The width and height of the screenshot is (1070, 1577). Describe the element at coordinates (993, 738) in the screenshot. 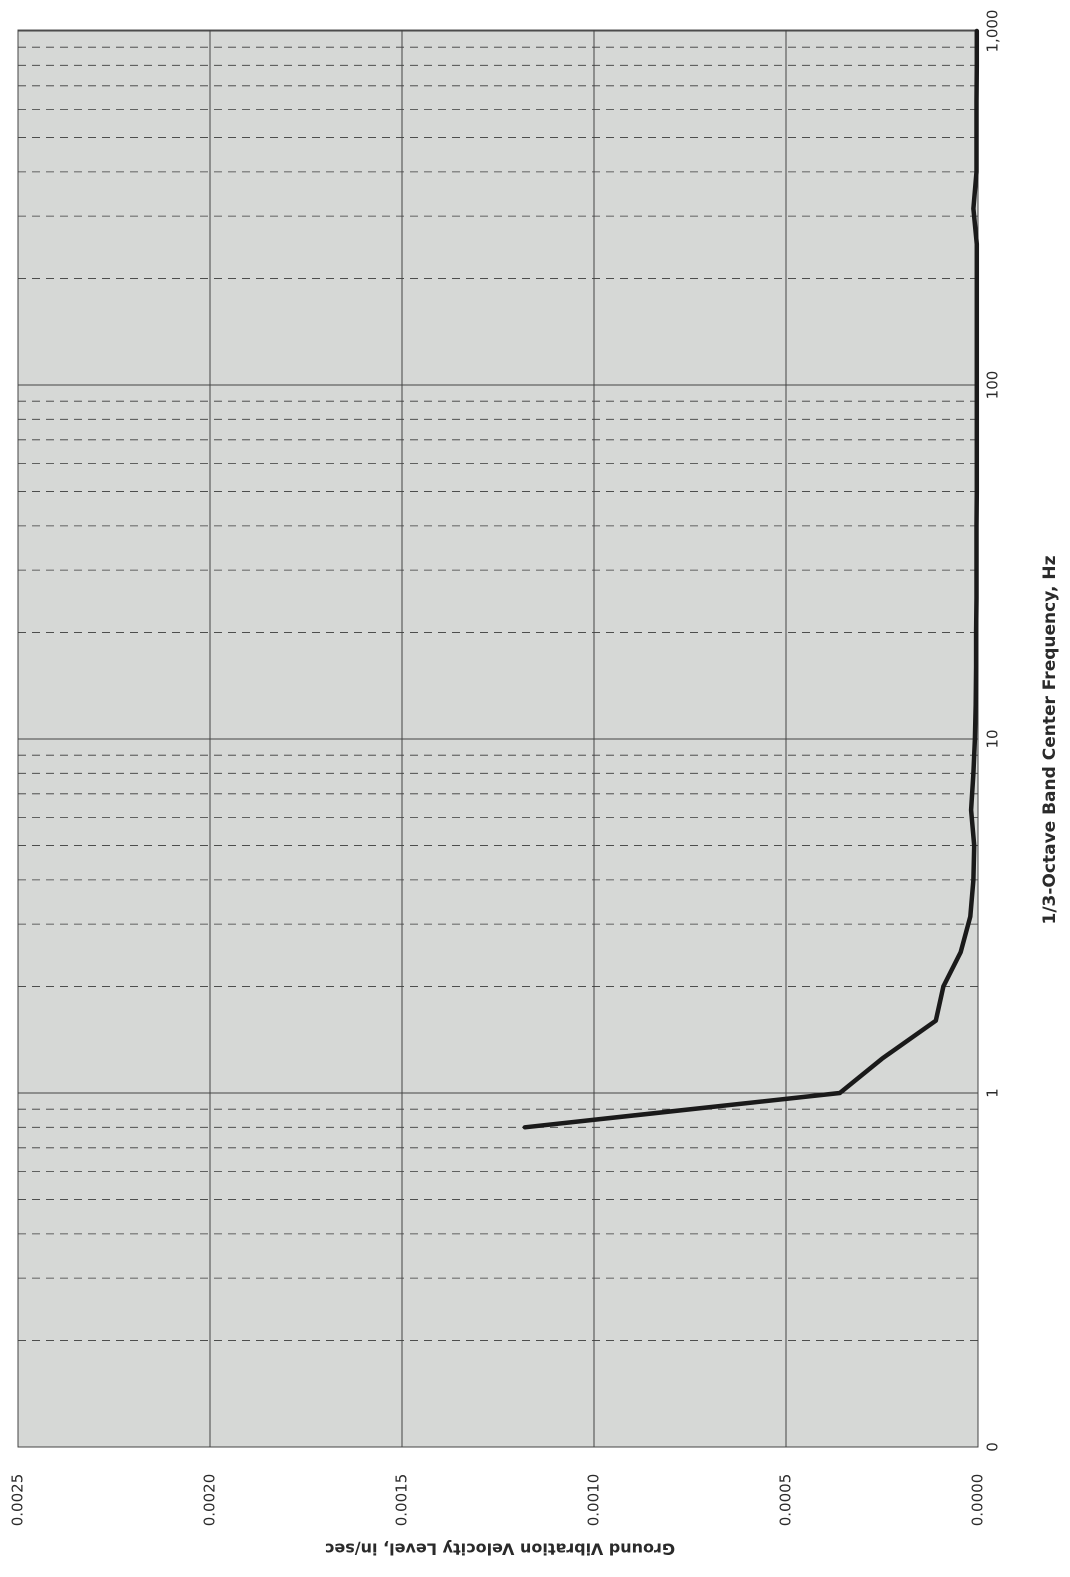

I see `x-tick-label: 10` at that location.